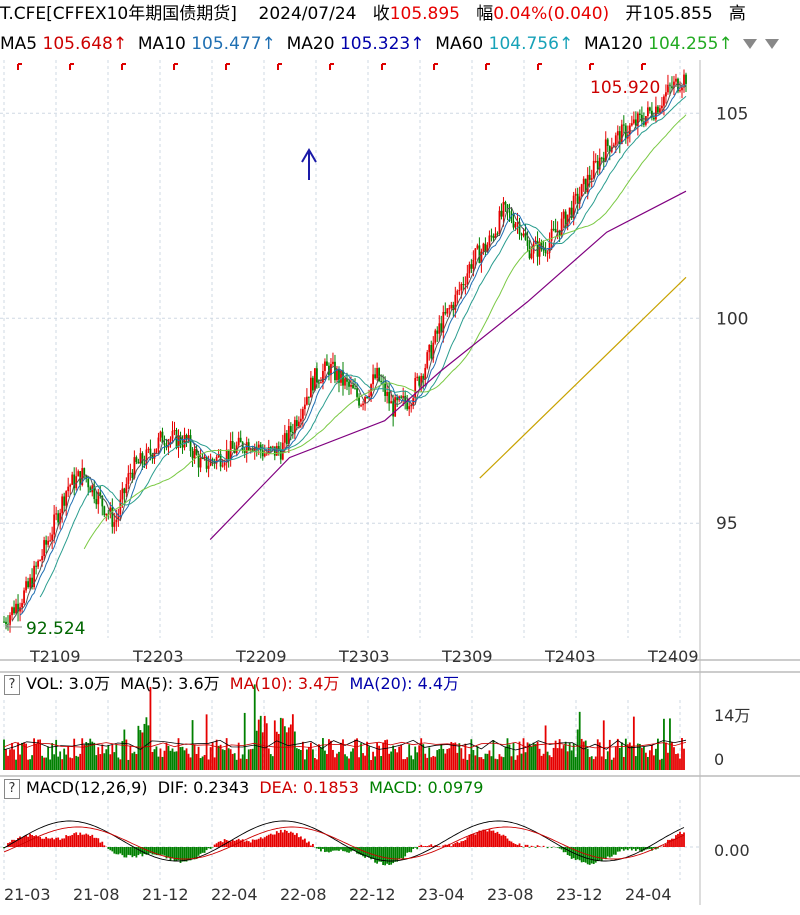 The image size is (800, 915). Describe the element at coordinates (309, 164) in the screenshot. I see `up-arrow-icon` at that location.